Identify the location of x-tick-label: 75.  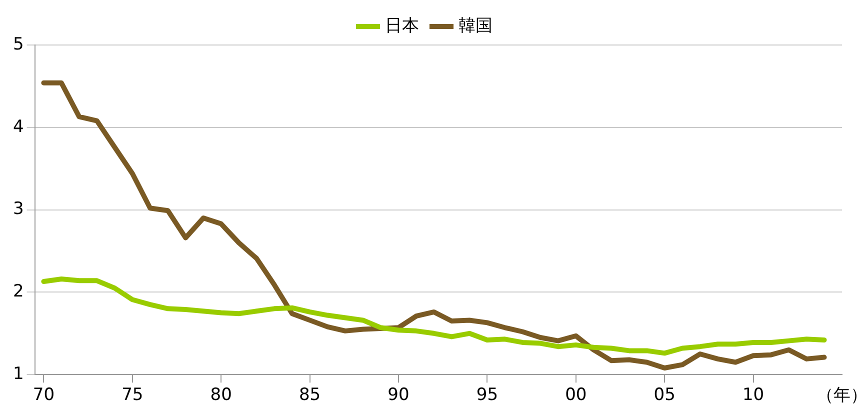
(133, 395).